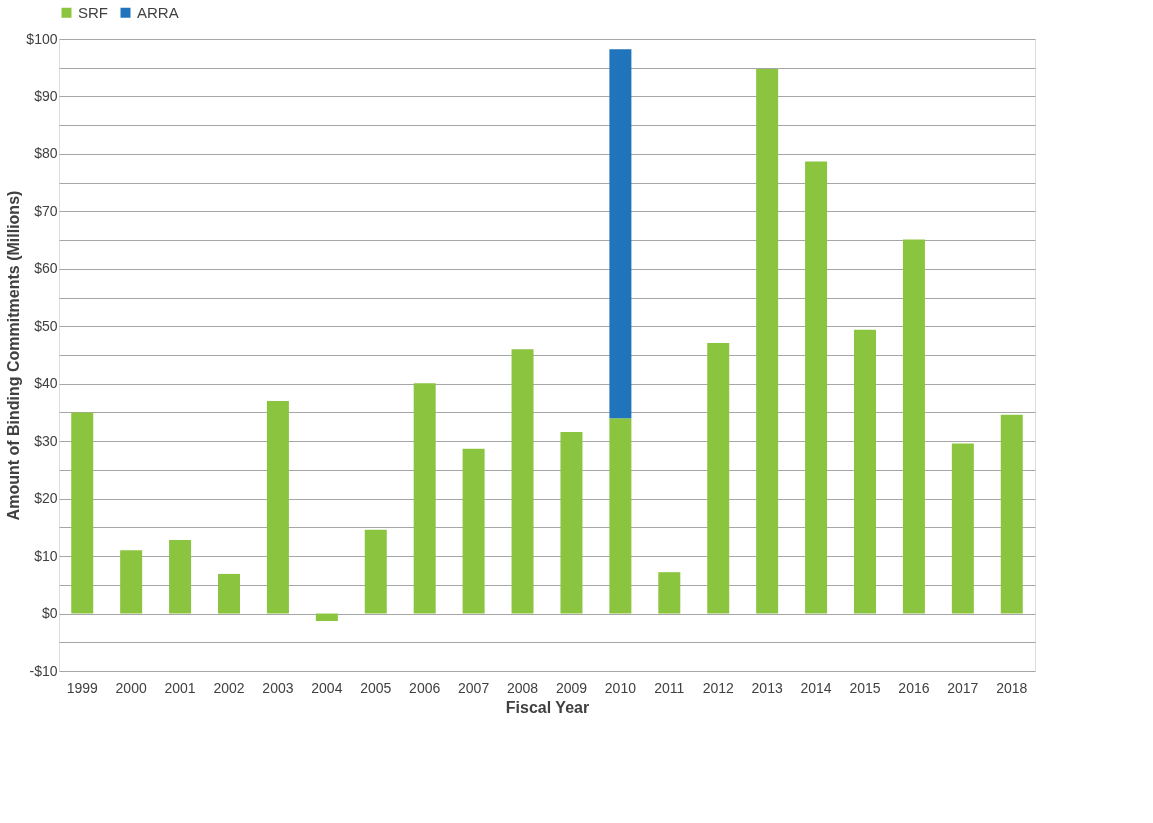  I want to click on x-tick-label: 2017, so click(963, 687).